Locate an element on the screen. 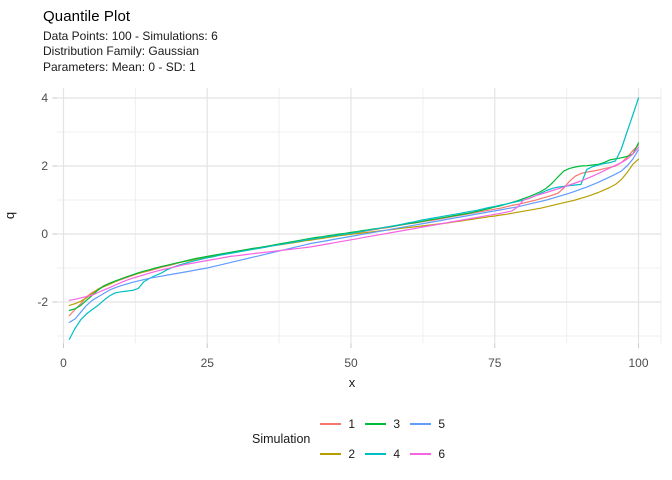 The width and height of the screenshot is (672, 480). legend-entry-label: 1 is located at coordinates (352, 424).